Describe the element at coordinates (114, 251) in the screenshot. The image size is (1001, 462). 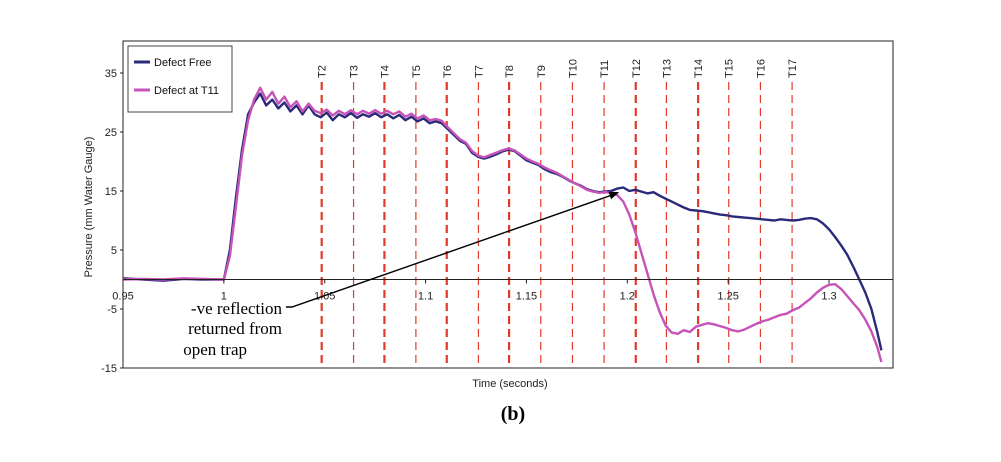
I see `y-tick-label: 5` at that location.